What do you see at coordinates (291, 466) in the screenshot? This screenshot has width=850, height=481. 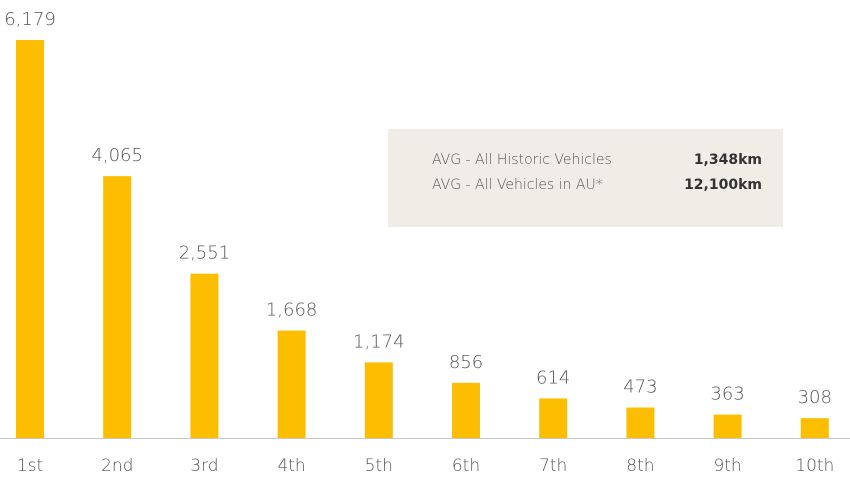 I see `x-tick-label: 4th` at bounding box center [291, 466].